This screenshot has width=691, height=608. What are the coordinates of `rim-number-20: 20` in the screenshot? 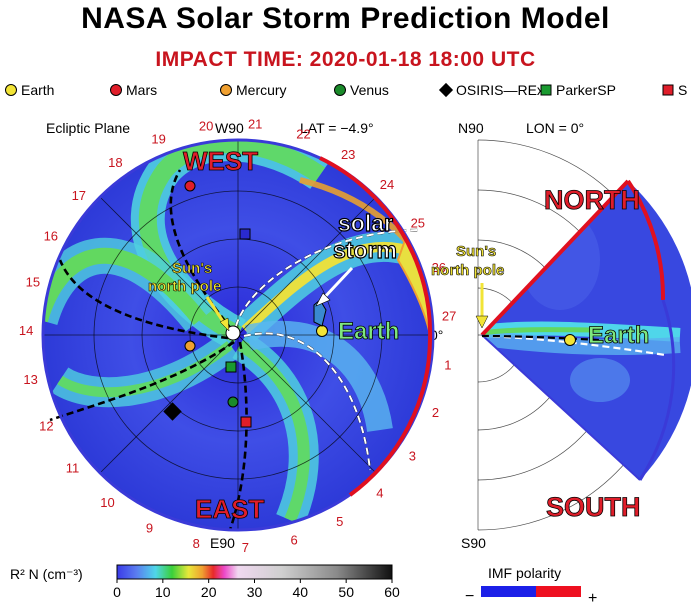 It's located at (206, 125).